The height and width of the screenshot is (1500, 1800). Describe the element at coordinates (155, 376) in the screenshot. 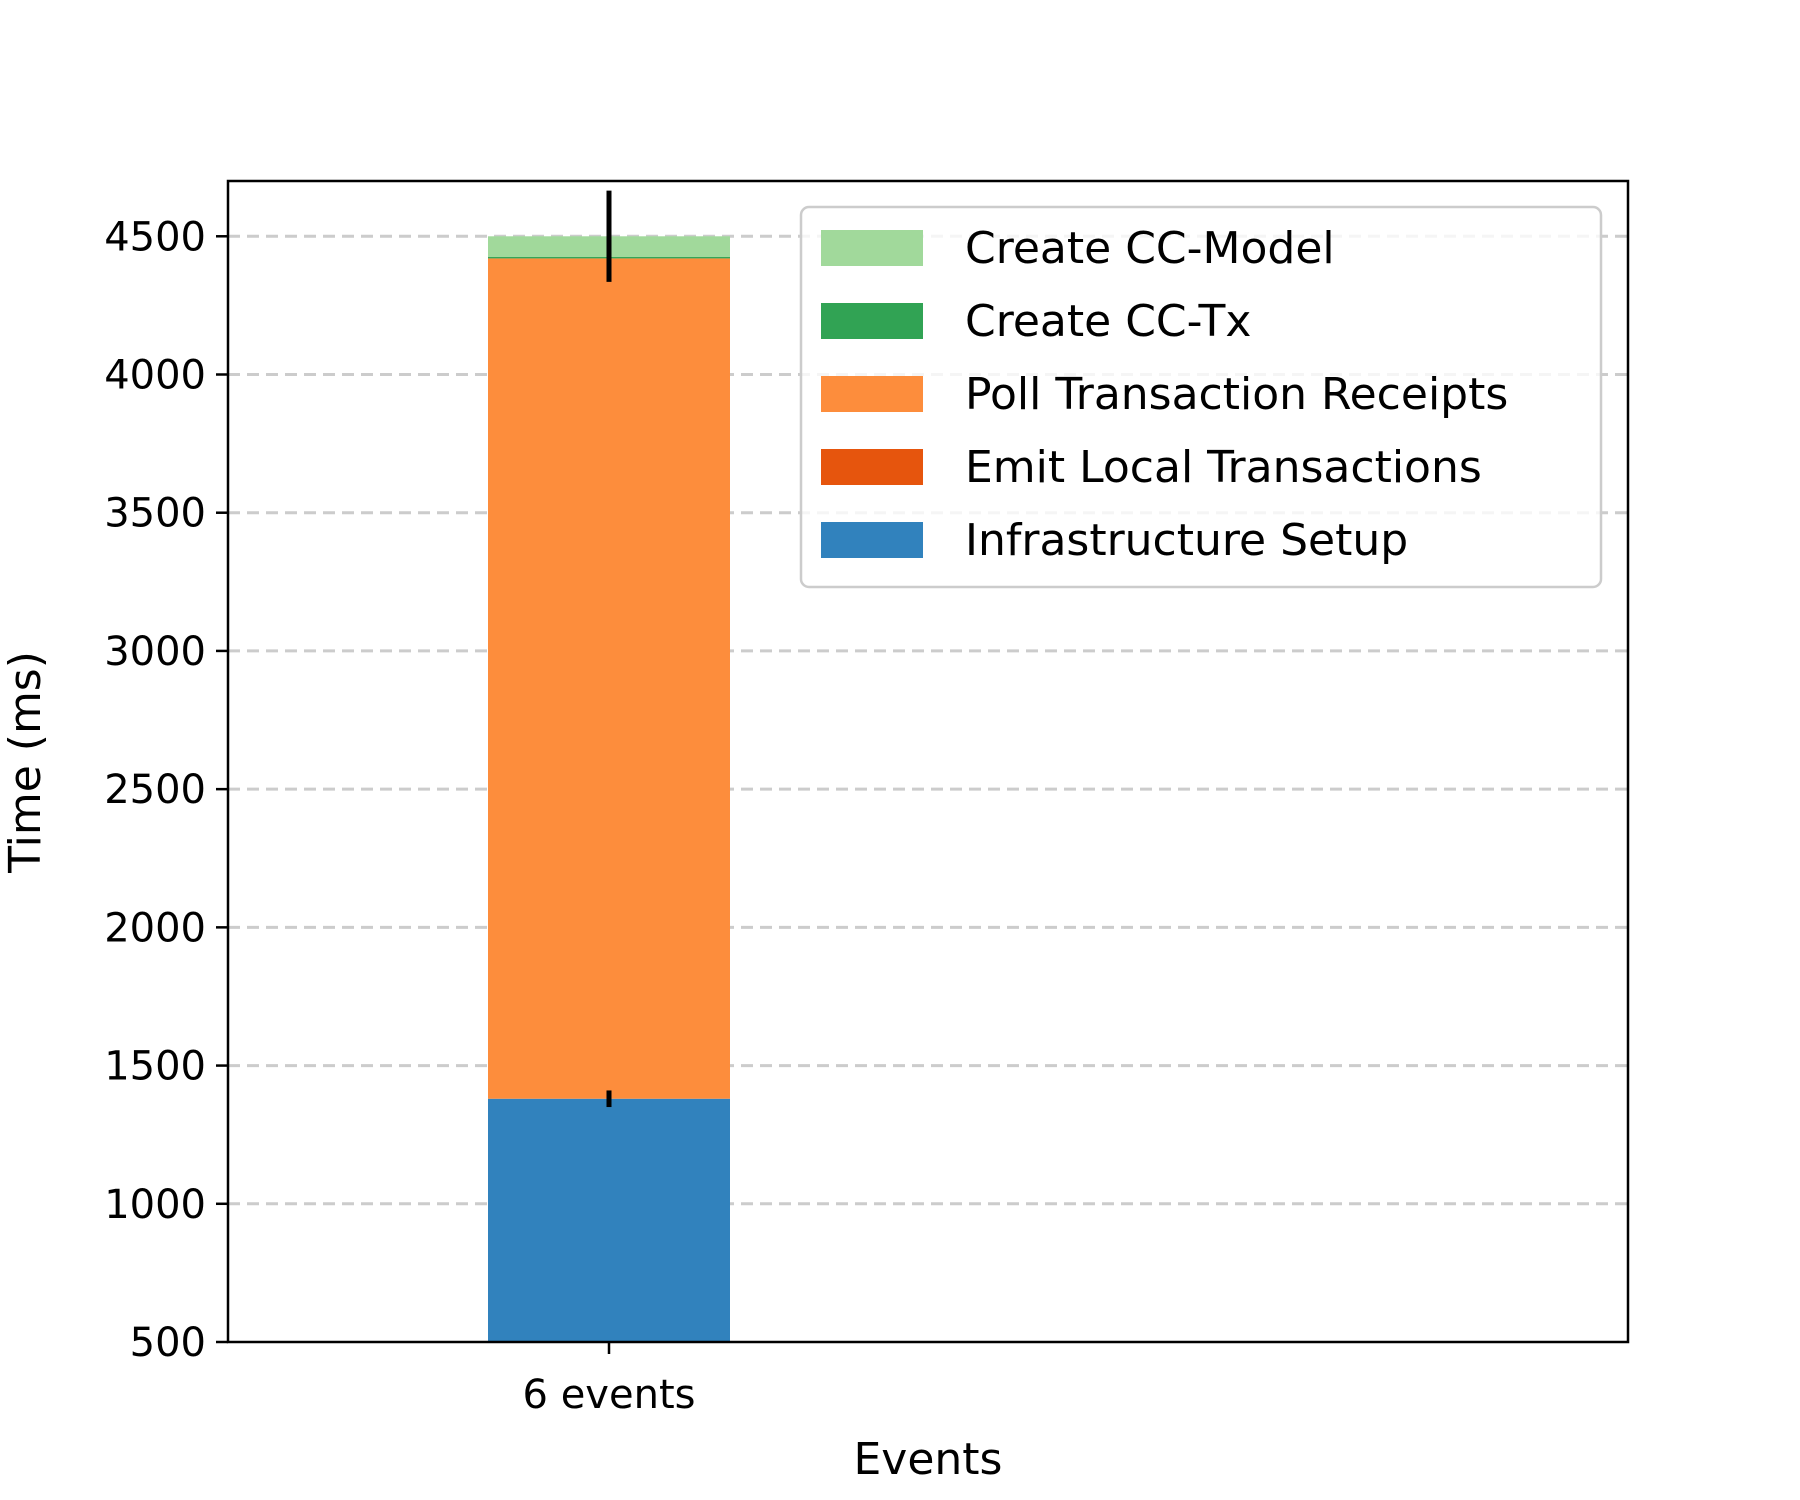

I see `y-tick-label: 4000` at that location.